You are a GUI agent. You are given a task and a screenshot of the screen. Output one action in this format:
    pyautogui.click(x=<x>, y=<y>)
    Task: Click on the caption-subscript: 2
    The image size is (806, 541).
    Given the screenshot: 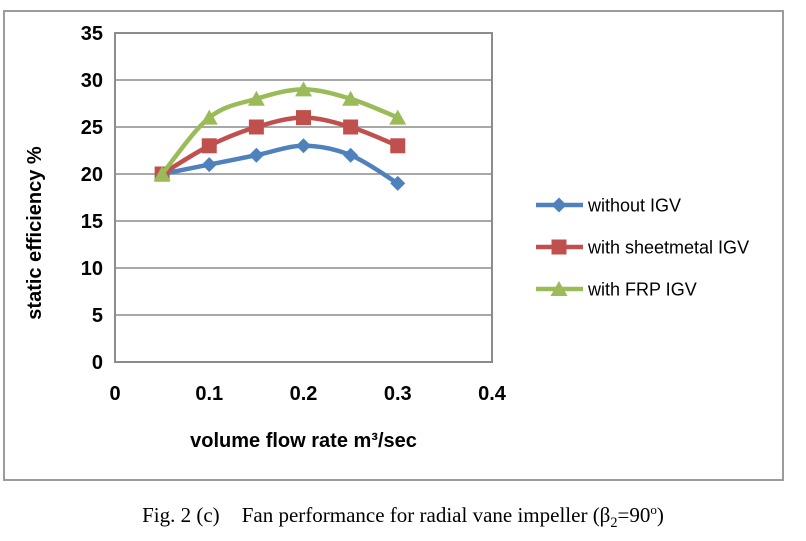 What is the action you would take?
    pyautogui.click(x=614, y=523)
    